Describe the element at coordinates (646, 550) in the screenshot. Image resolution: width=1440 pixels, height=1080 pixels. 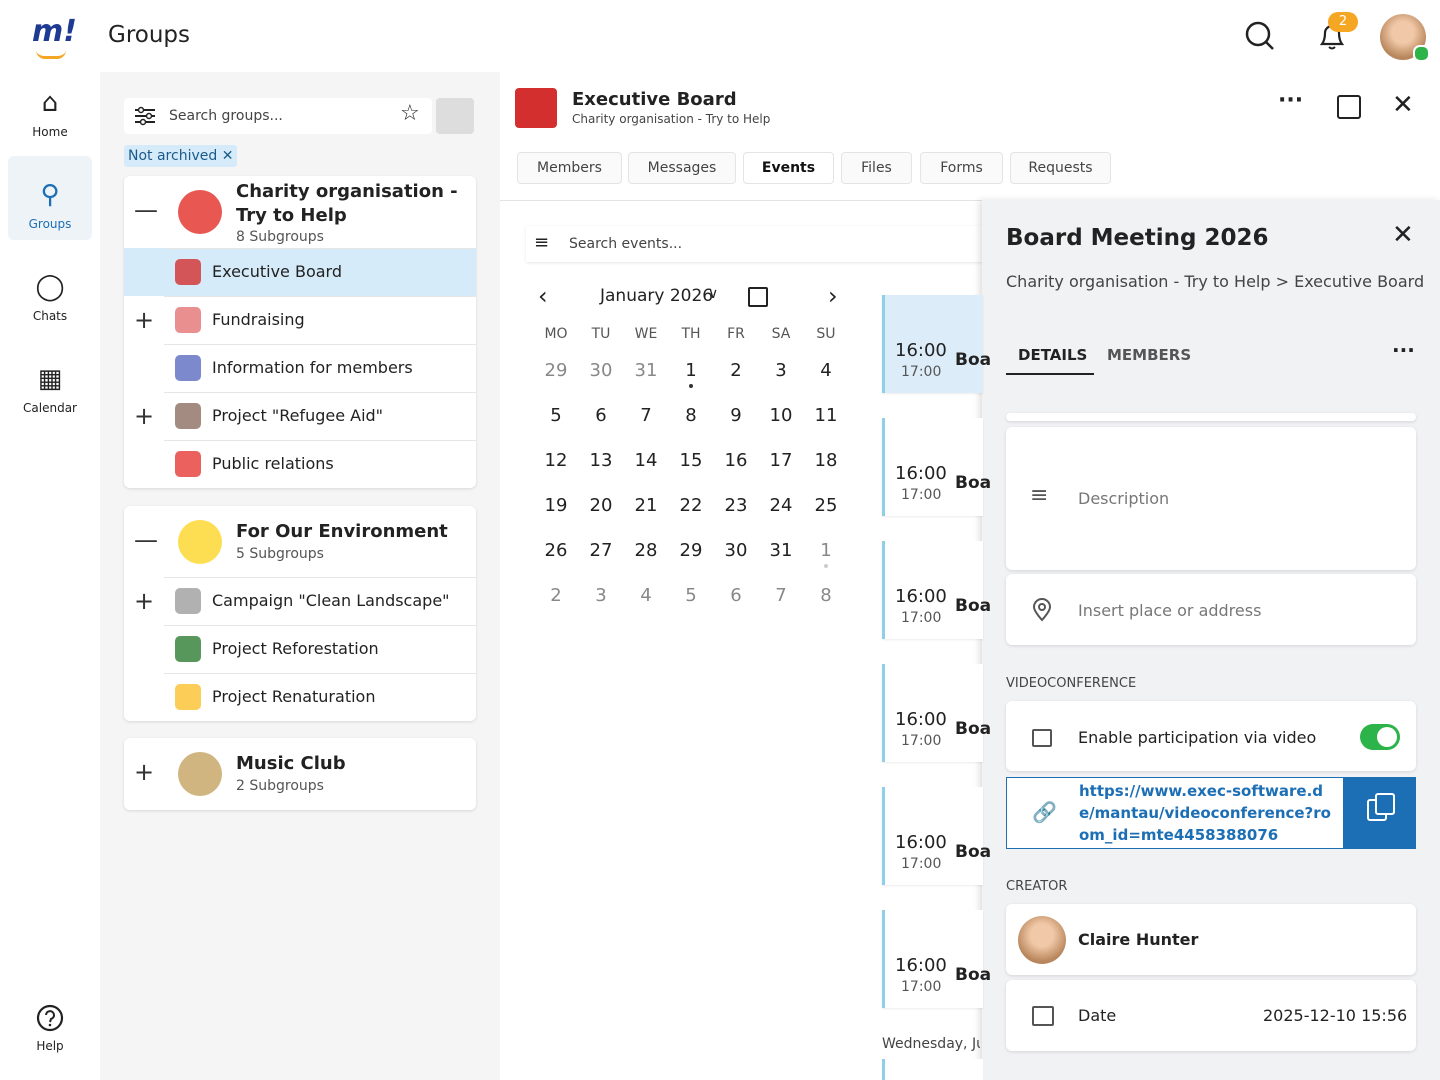
I see `calendar-day: 28` at that location.